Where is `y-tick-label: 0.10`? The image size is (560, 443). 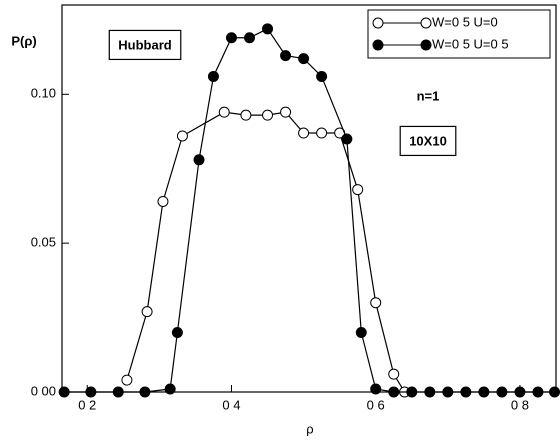 y-tick-label: 0.10 is located at coordinates (43, 93).